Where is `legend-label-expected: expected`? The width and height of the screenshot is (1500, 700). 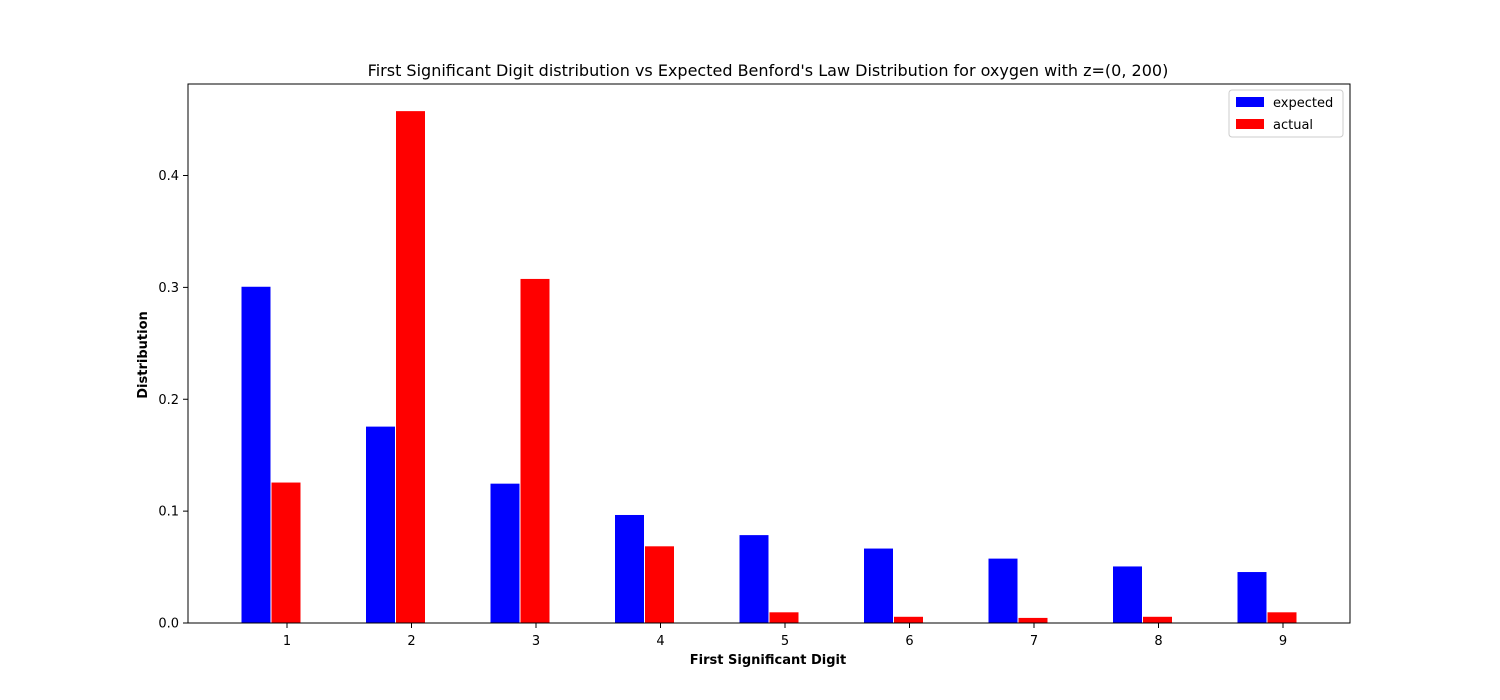 legend-label-expected: expected is located at coordinates (1303, 103).